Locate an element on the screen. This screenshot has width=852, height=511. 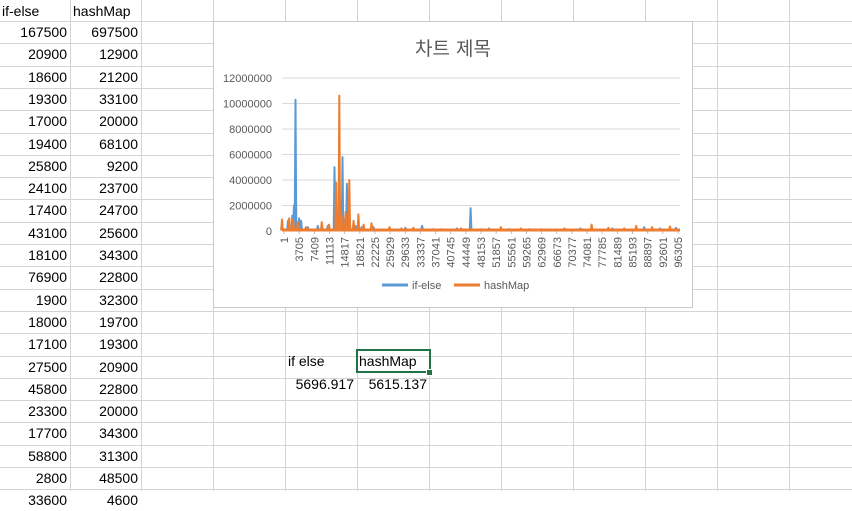
cell-hashmap: 4600 is located at coordinates (122, 500).